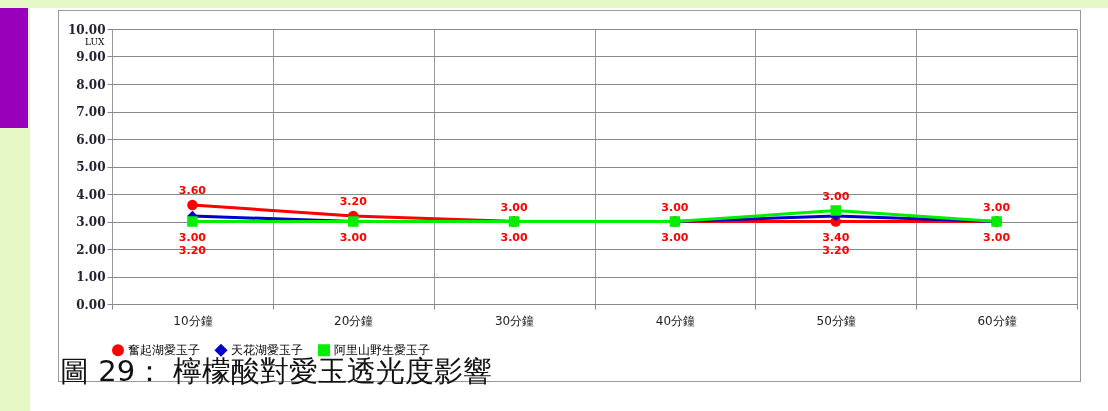 The image size is (1108, 411). What do you see at coordinates (836, 320) in the screenshot?
I see `x-tick-label: 50分鐘` at bounding box center [836, 320].